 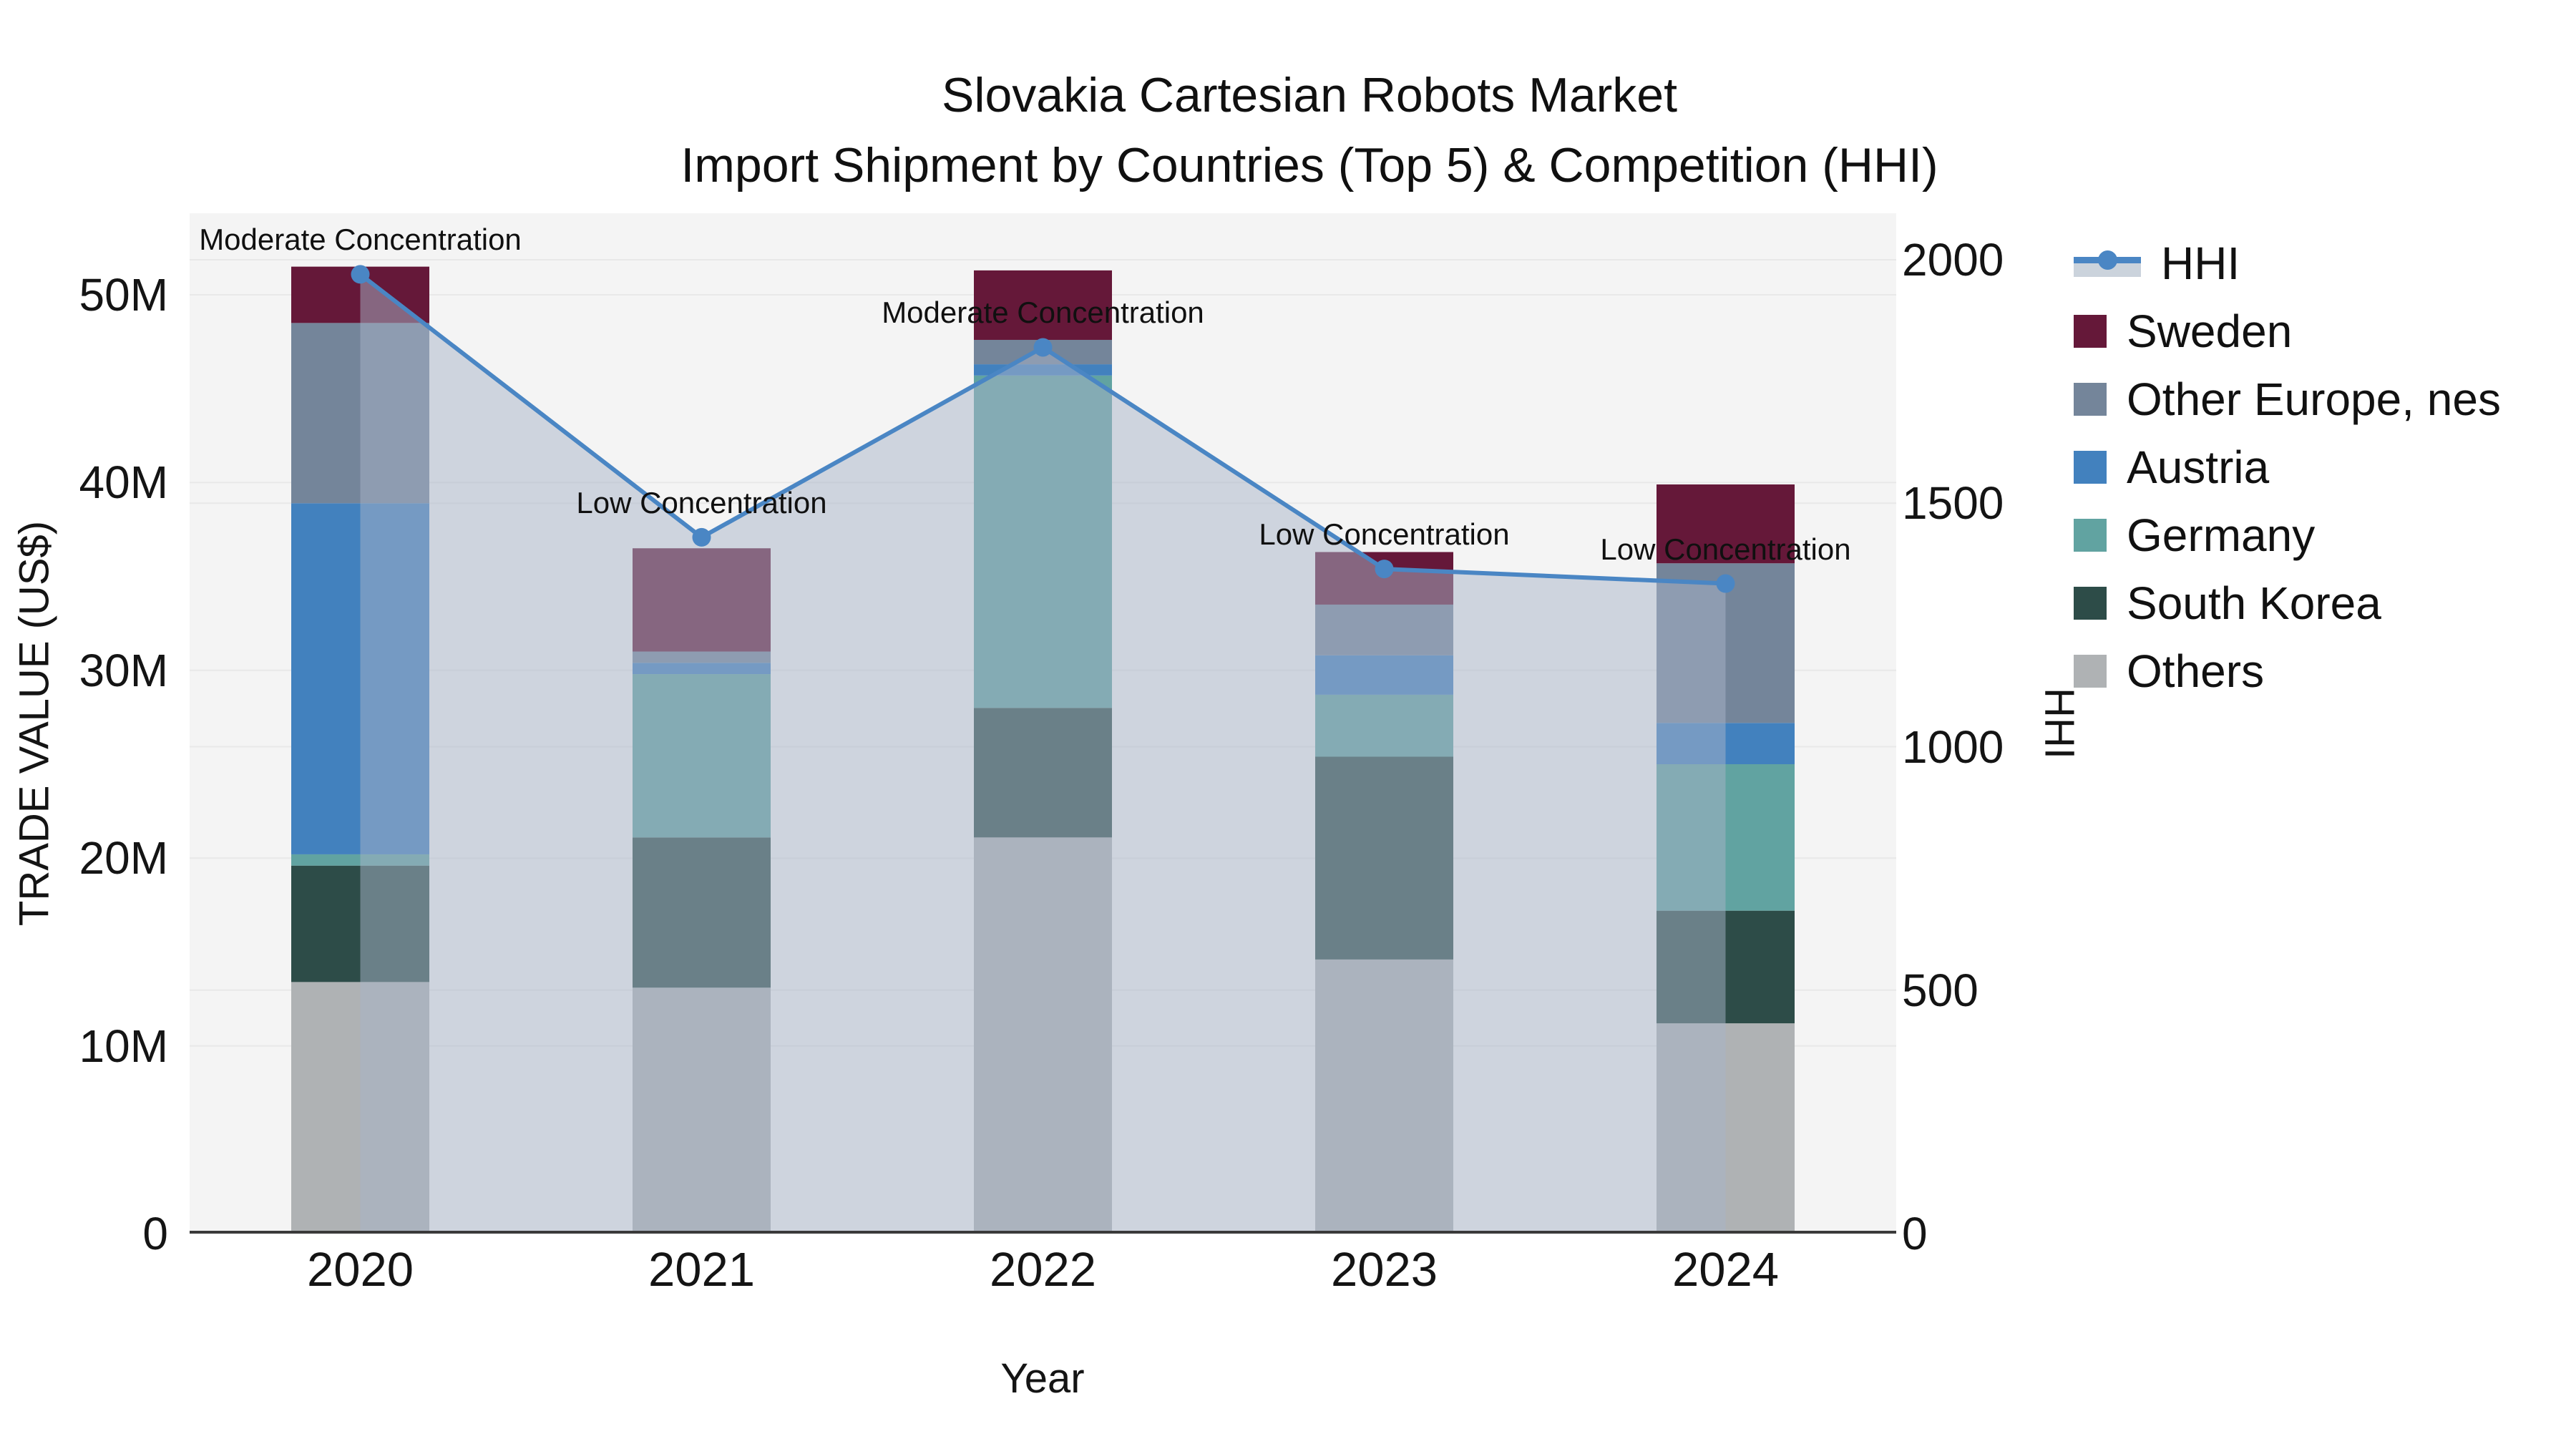 What do you see at coordinates (124, 483) in the screenshot?
I see `left-tick-label: 40M` at bounding box center [124, 483].